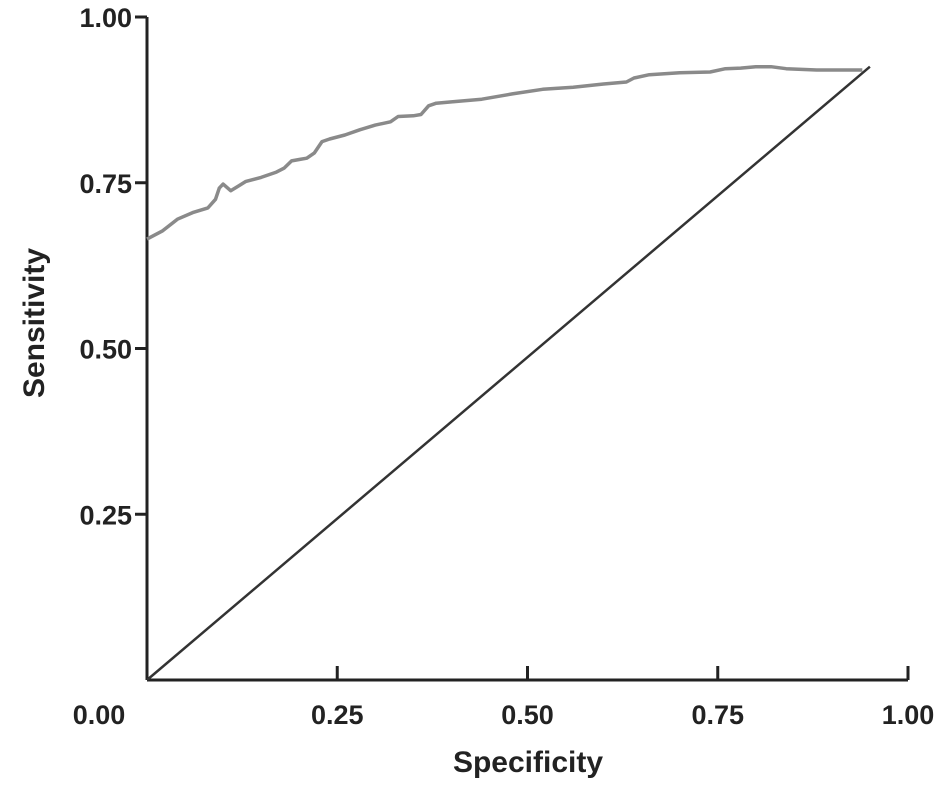  I want to click on x-tick-label: 0.50, so click(527, 715).